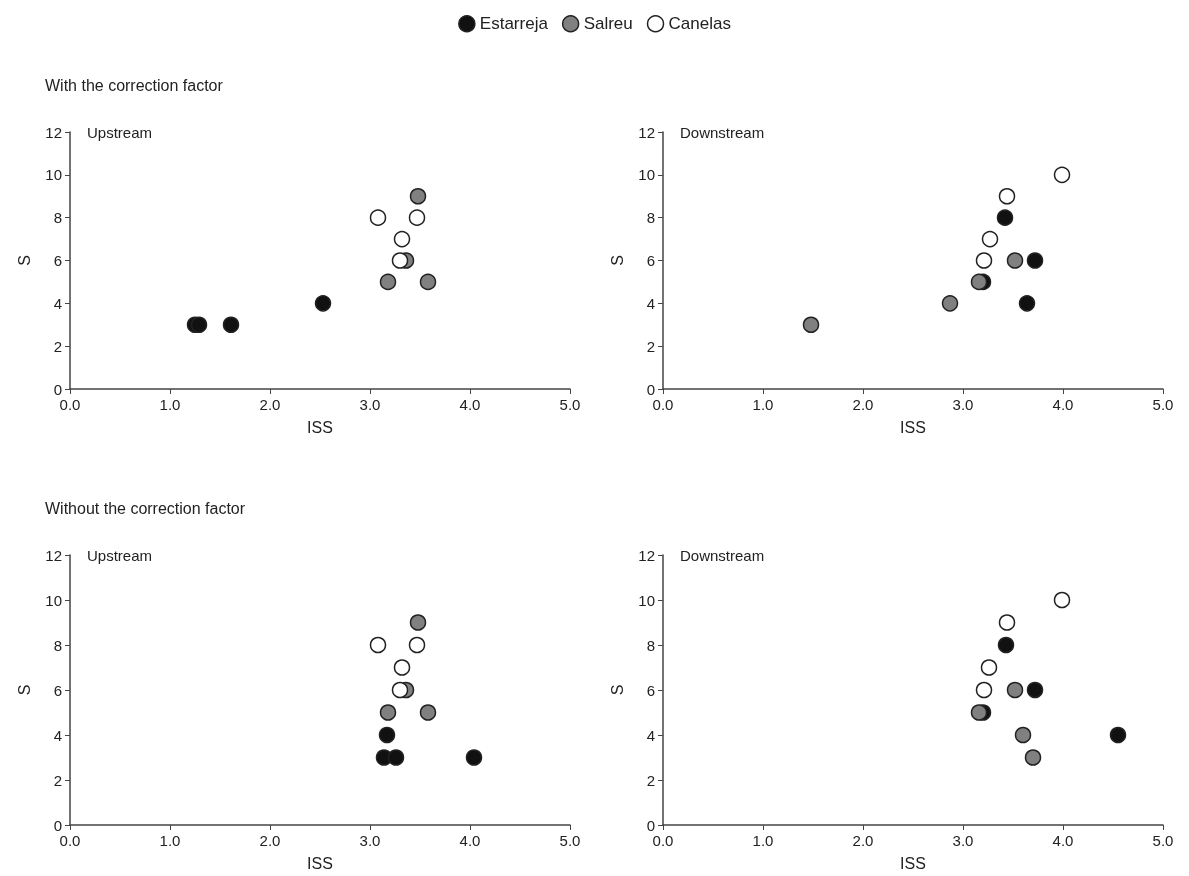  I want to click on legend-label: Canelas, so click(699, 24).